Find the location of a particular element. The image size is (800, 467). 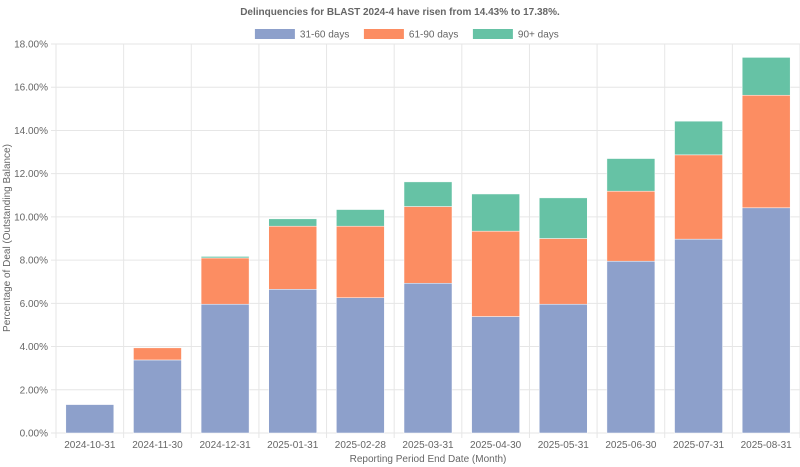

legend: 31-60 days 61-90 days 90+ days is located at coordinates (406, 35).